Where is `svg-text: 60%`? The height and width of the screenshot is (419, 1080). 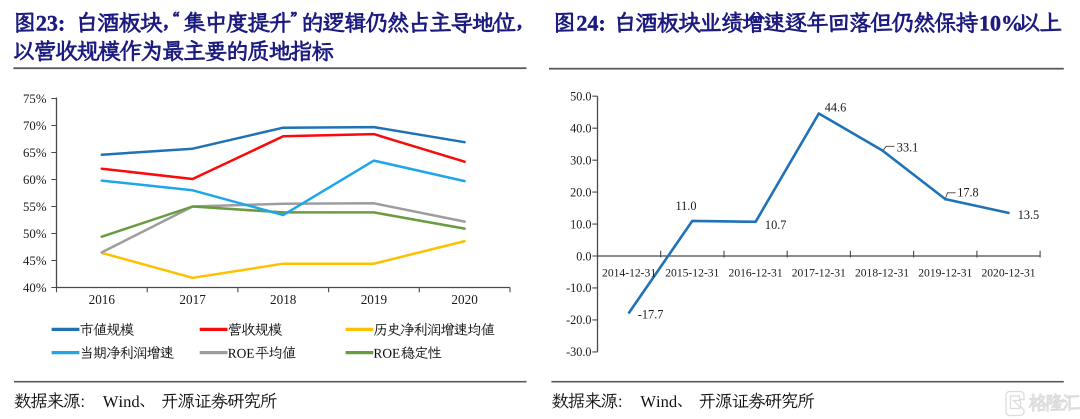
svg-text: 60% is located at coordinates (35, 180).